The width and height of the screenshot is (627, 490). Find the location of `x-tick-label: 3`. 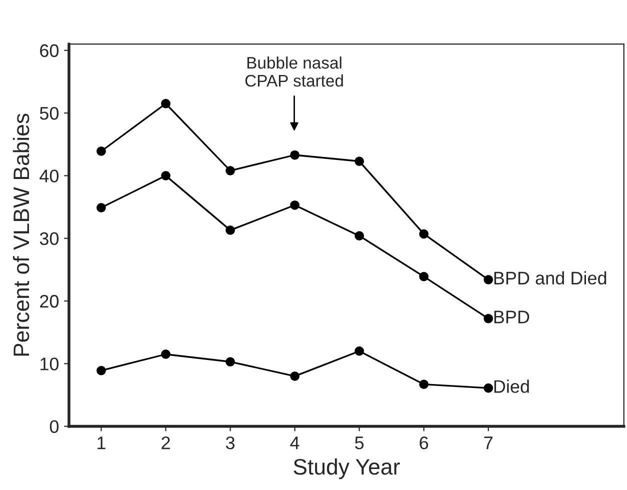

x-tick-label: 3 is located at coordinates (230, 443).